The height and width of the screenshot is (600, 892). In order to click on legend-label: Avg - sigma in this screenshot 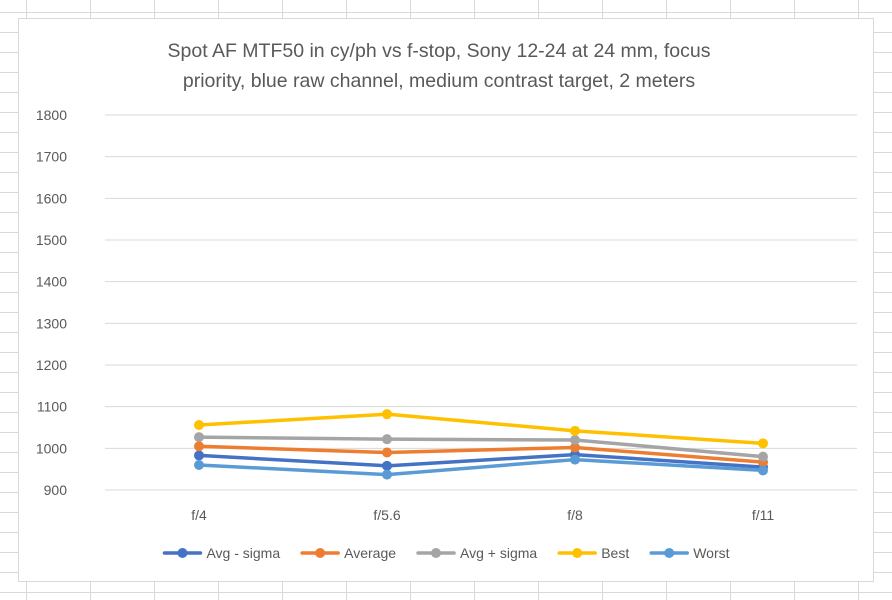, I will do `click(243, 553)`.